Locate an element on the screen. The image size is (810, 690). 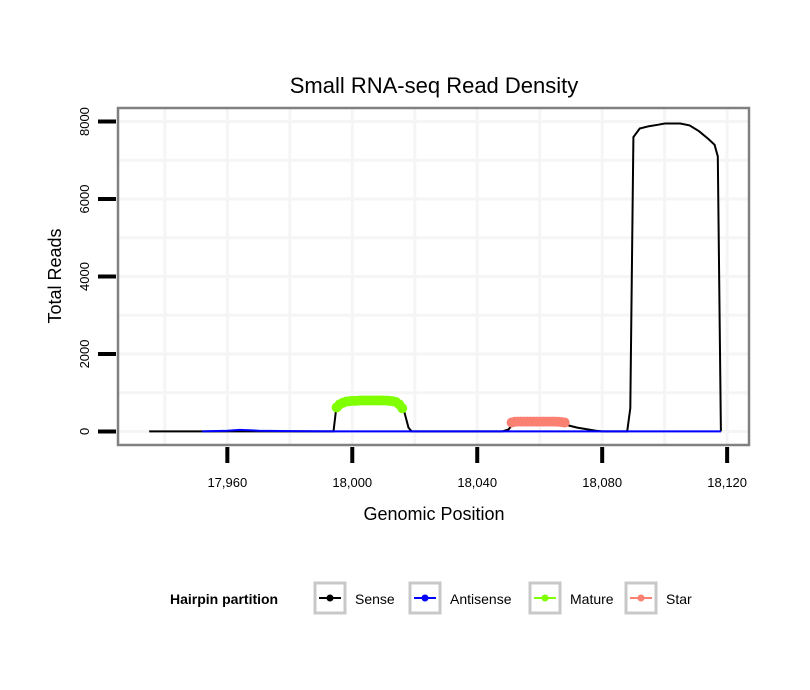
data-point-mature is located at coordinates (402, 408).